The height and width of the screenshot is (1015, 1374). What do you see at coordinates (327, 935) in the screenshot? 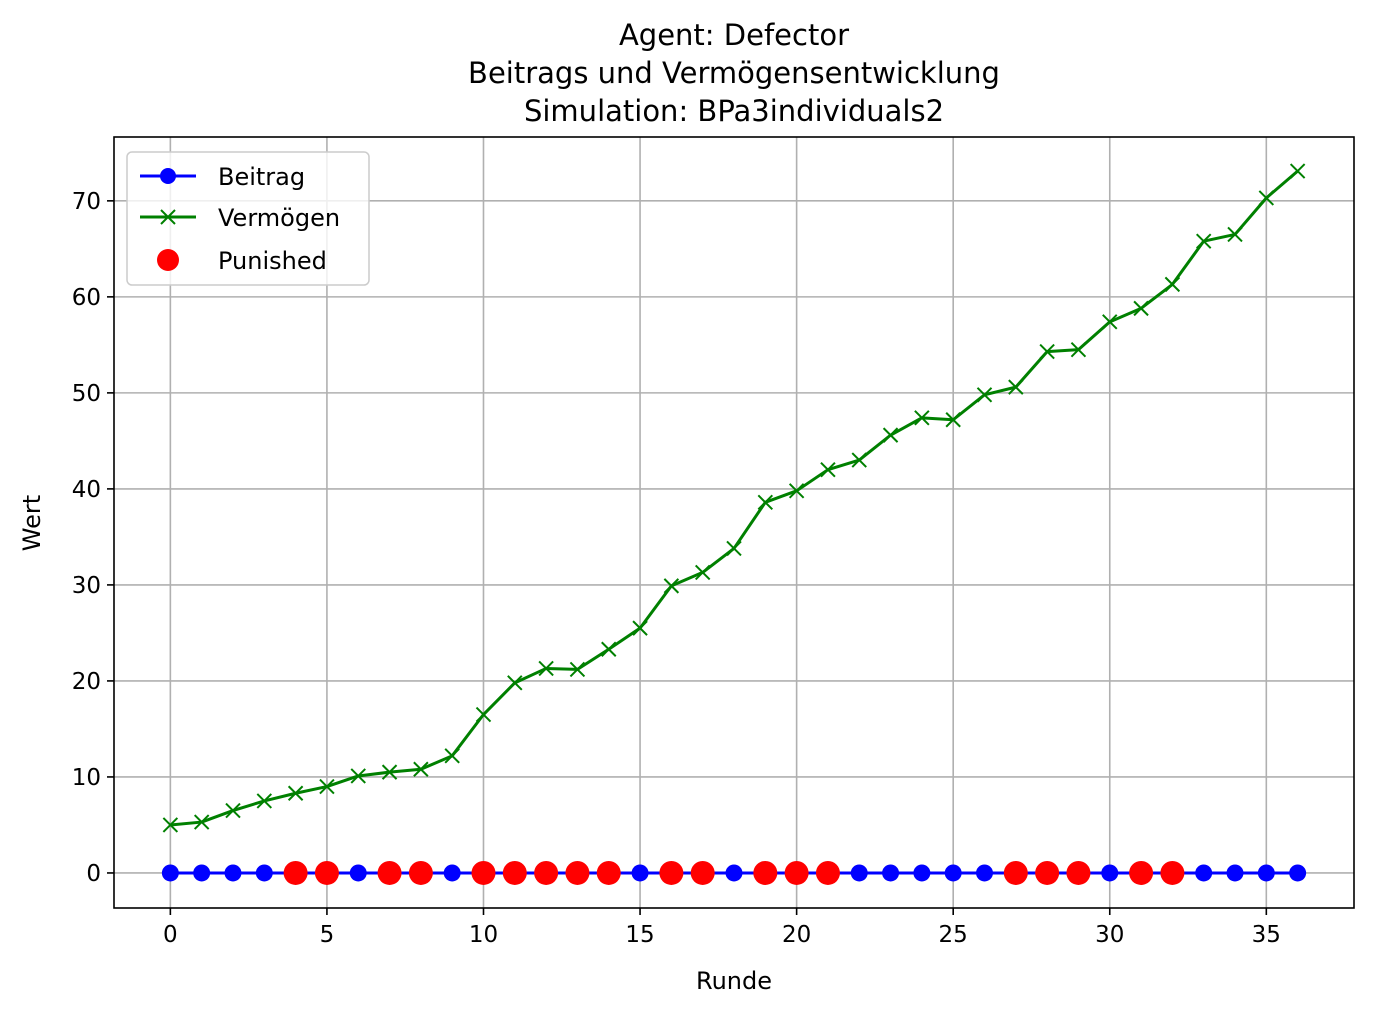
I see `x-tick-label: 5` at bounding box center [327, 935].